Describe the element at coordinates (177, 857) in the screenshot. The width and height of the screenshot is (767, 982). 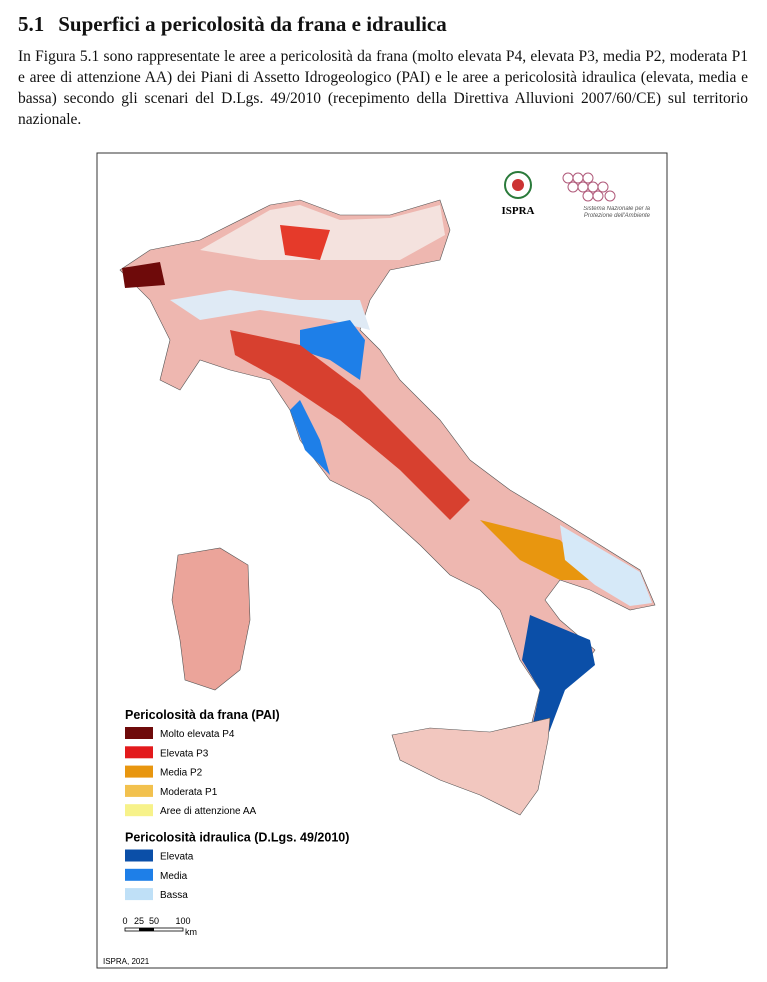
I see `legend-label: Elevata` at that location.